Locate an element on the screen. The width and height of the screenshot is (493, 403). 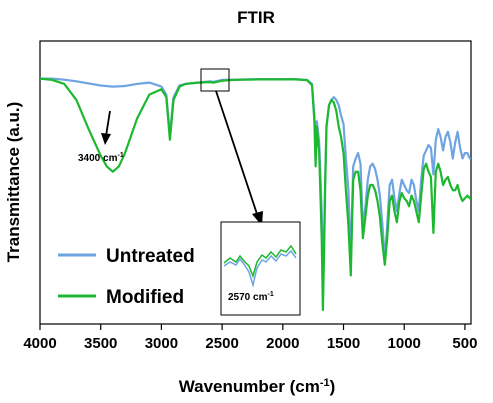
annotation-3400-label: 3400 cm-1 is located at coordinates (101, 158).